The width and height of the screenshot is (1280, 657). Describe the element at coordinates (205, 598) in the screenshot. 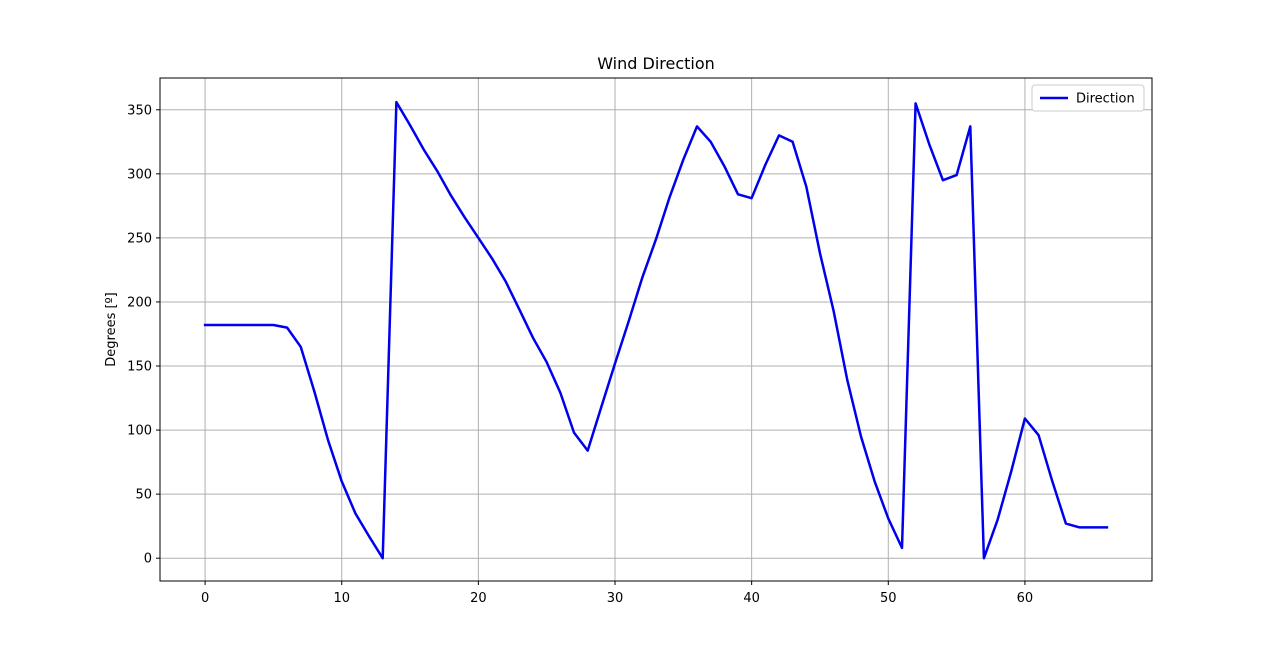

I see `x-tick-label: 0` at that location.